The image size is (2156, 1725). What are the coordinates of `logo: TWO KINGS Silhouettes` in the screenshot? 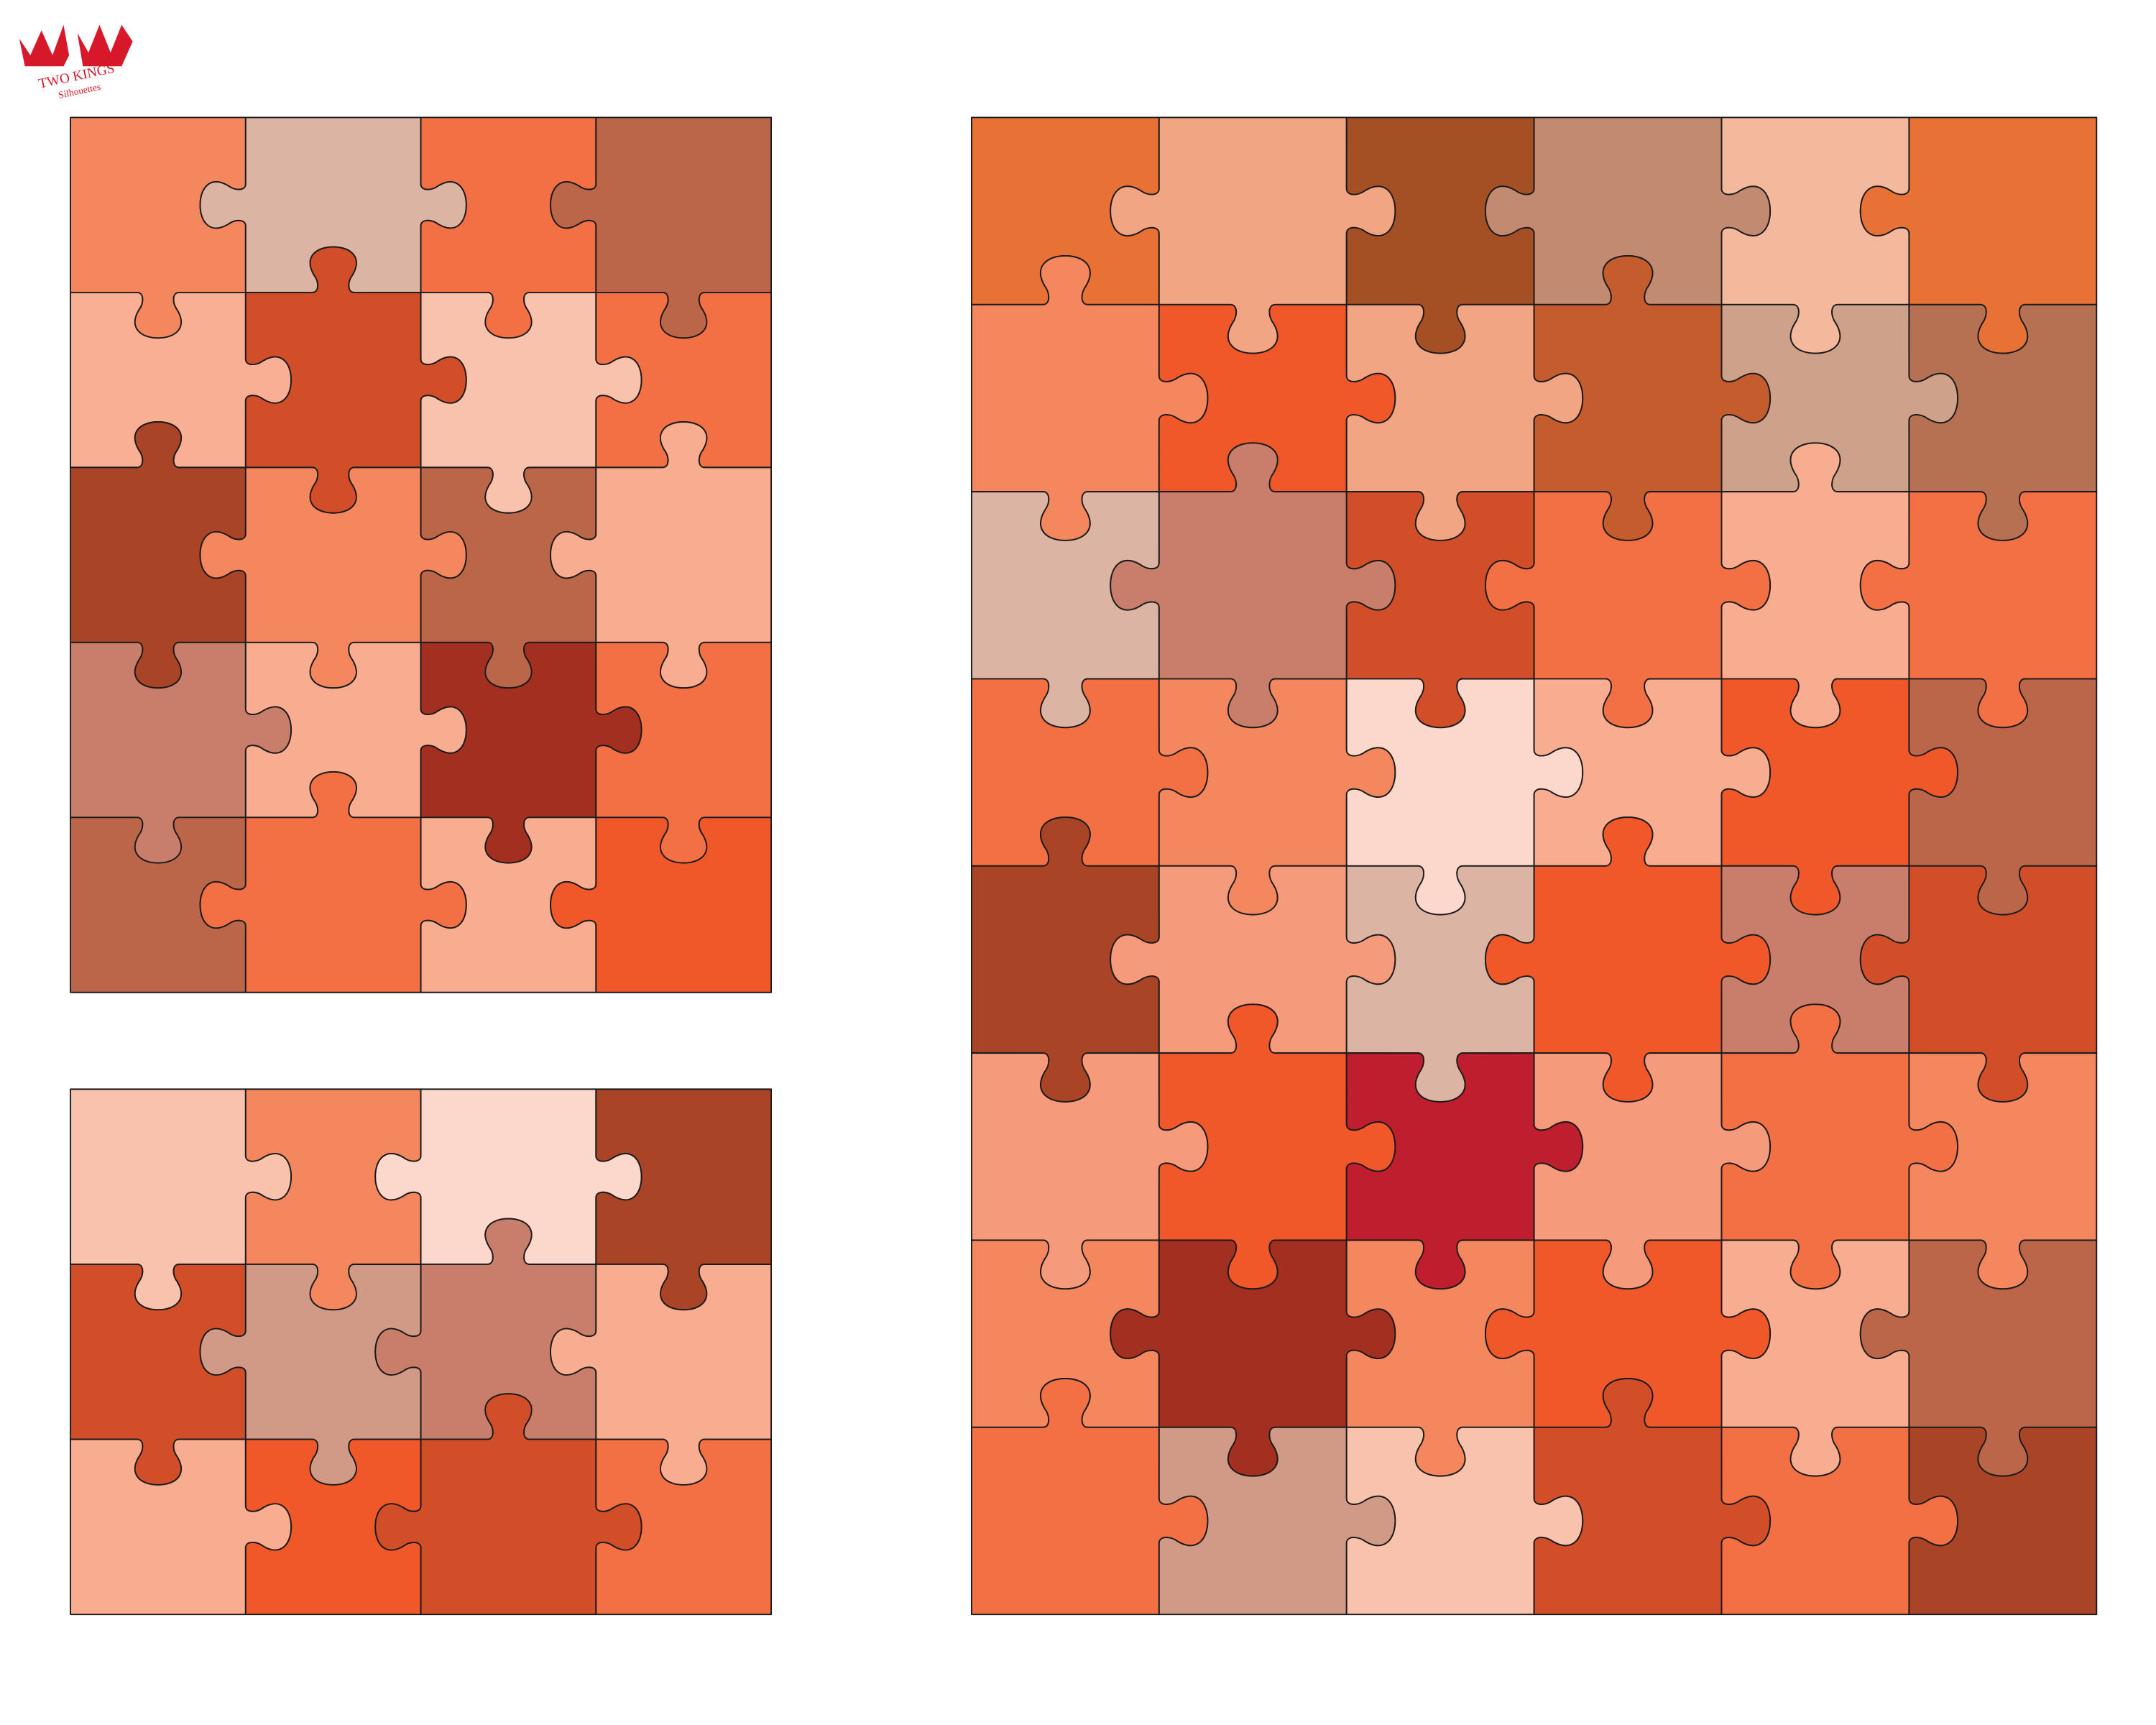 It's located at (76, 62).